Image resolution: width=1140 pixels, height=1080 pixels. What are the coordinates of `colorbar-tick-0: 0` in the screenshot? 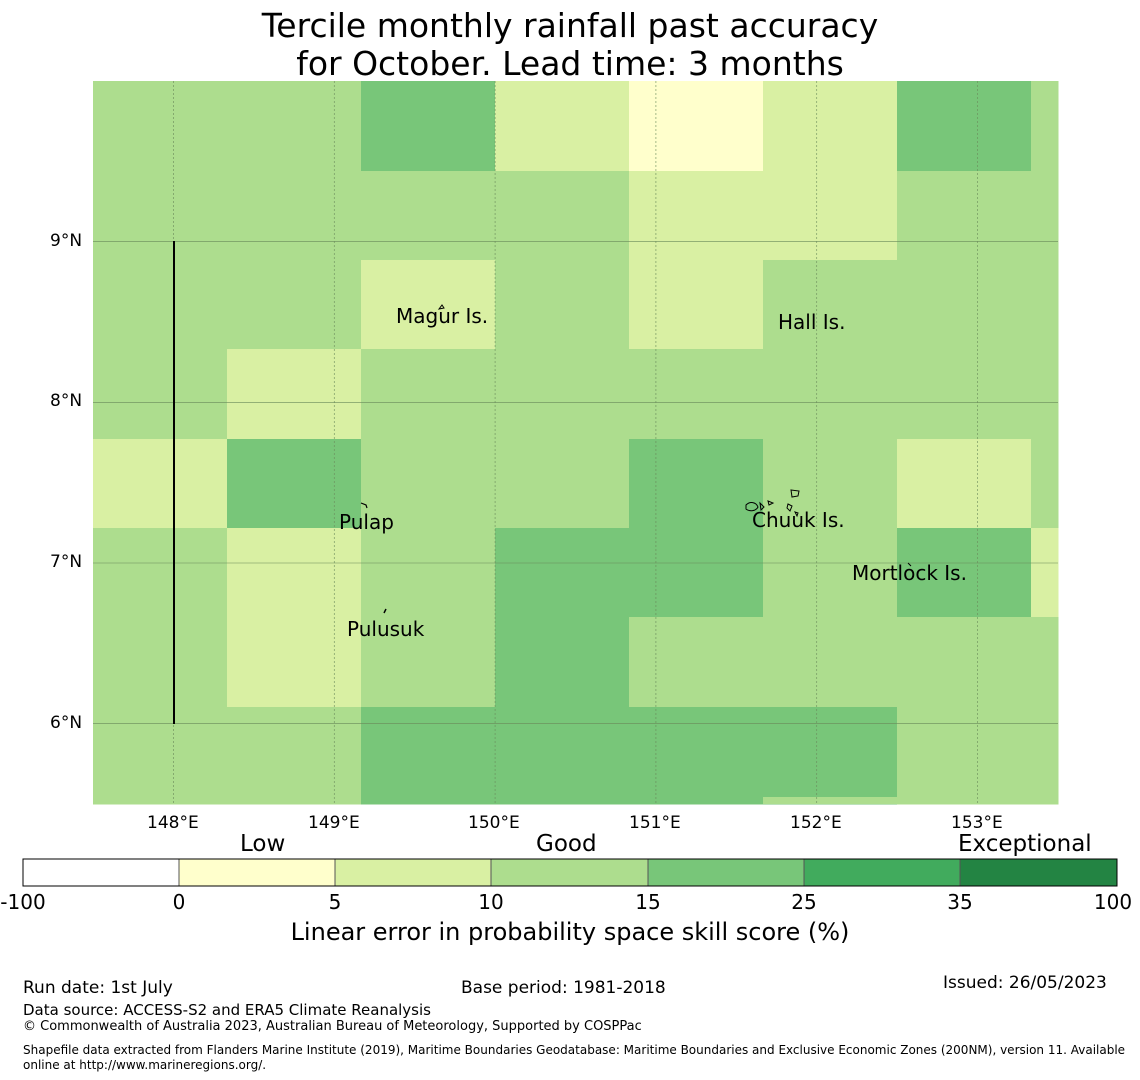 It's located at (179, 902).